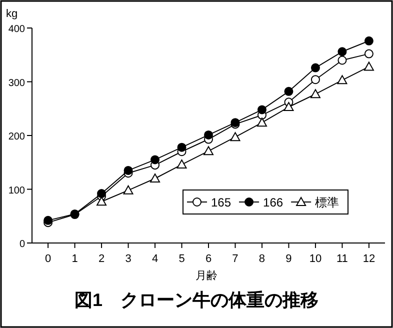  What do you see at coordinates (22, 244) in the screenshot?
I see `y-tick-label: 0` at bounding box center [22, 244].